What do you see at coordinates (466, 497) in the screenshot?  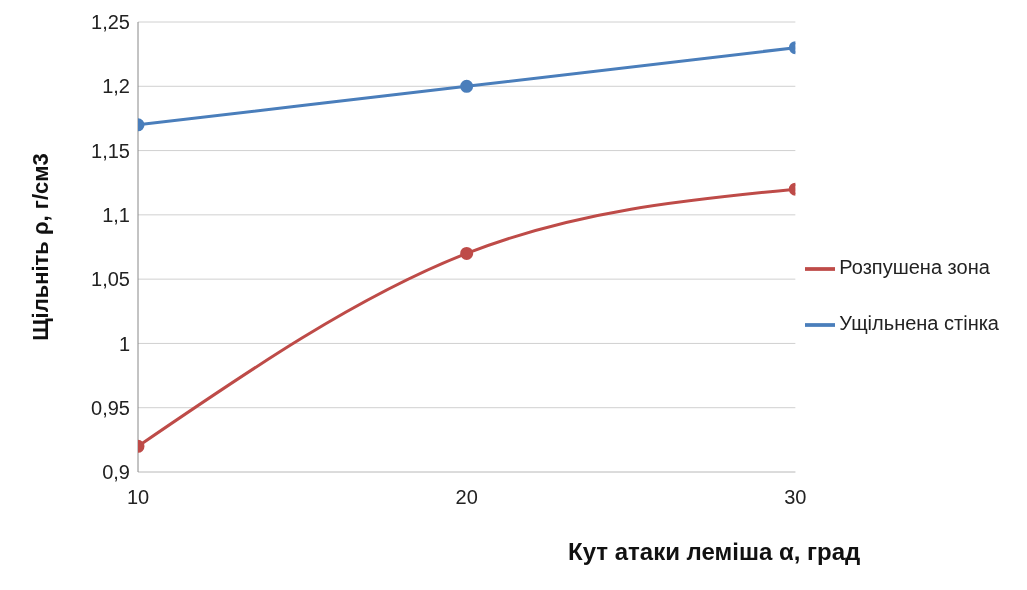 I see `x-tick-label: 20` at bounding box center [466, 497].